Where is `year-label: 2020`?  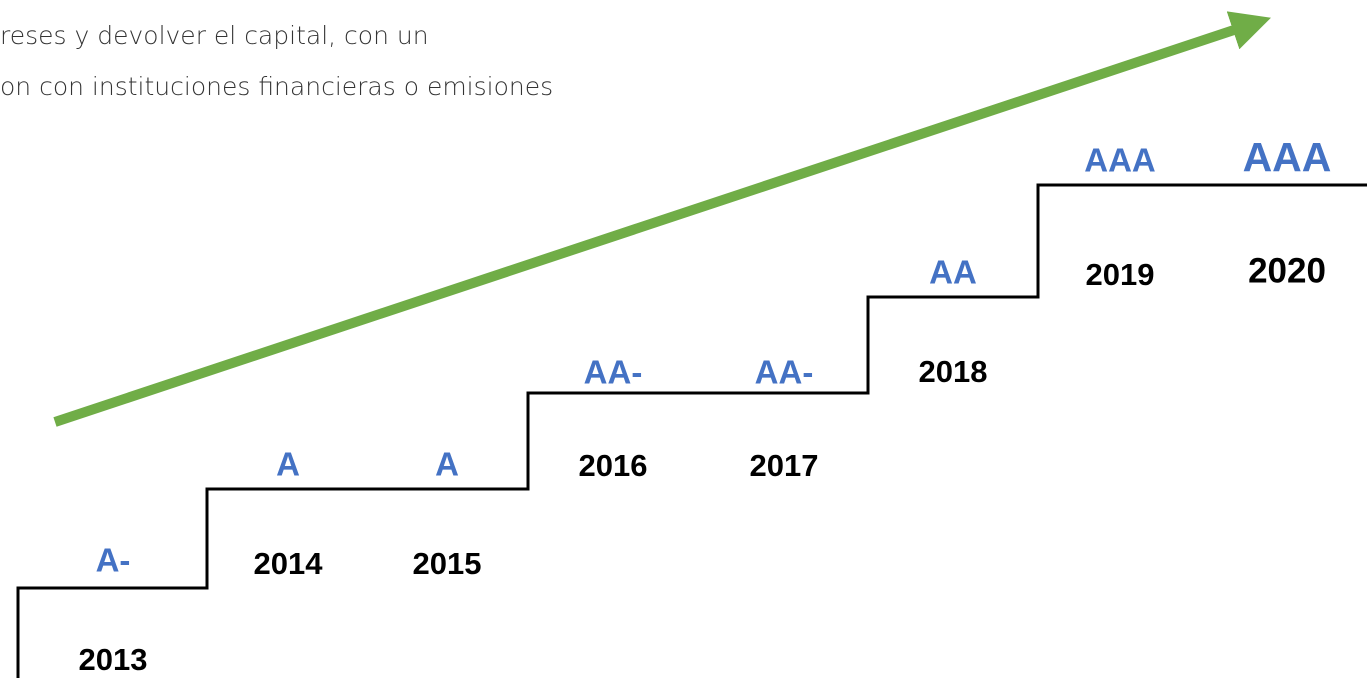 year-label: 2020 is located at coordinates (1287, 270).